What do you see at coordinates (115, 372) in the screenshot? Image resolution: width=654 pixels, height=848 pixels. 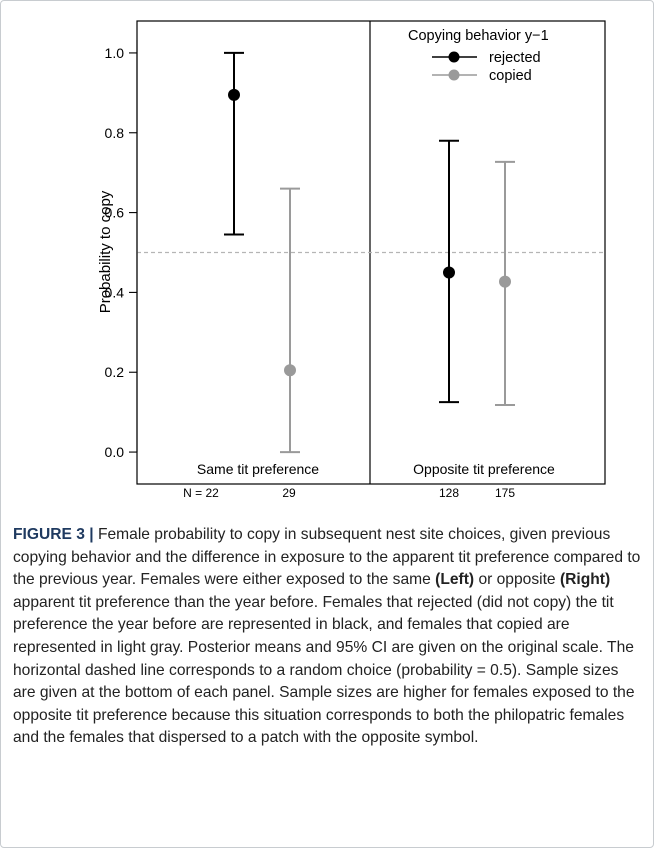 I see `y-tick-label: 0.2` at bounding box center [115, 372].